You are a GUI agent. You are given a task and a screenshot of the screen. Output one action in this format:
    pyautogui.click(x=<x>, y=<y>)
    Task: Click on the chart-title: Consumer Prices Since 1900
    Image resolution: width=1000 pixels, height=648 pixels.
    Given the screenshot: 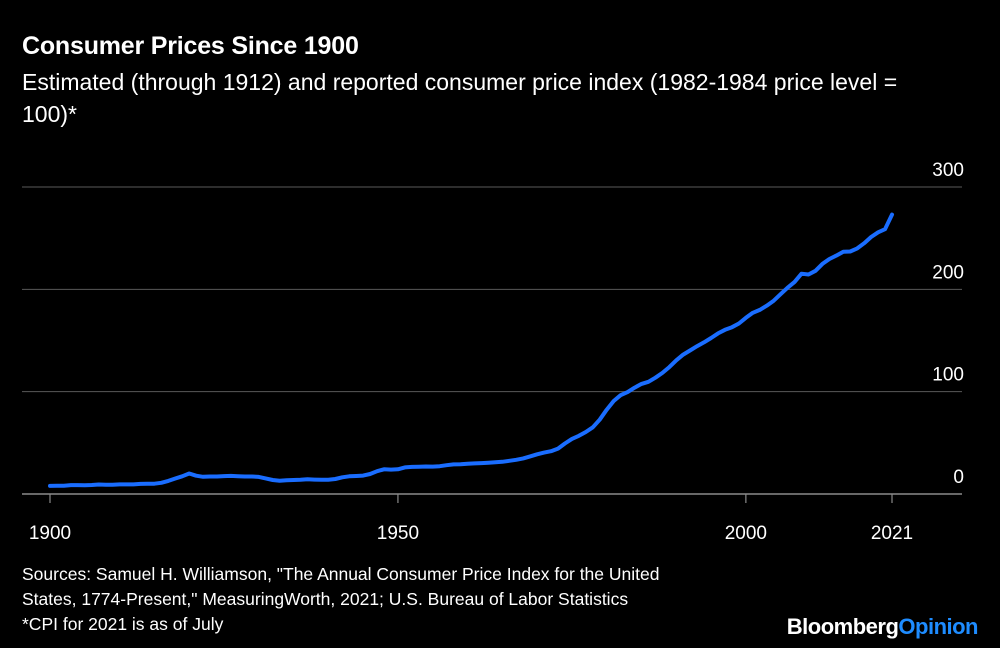 What is the action you would take?
    pyautogui.click(x=190, y=46)
    